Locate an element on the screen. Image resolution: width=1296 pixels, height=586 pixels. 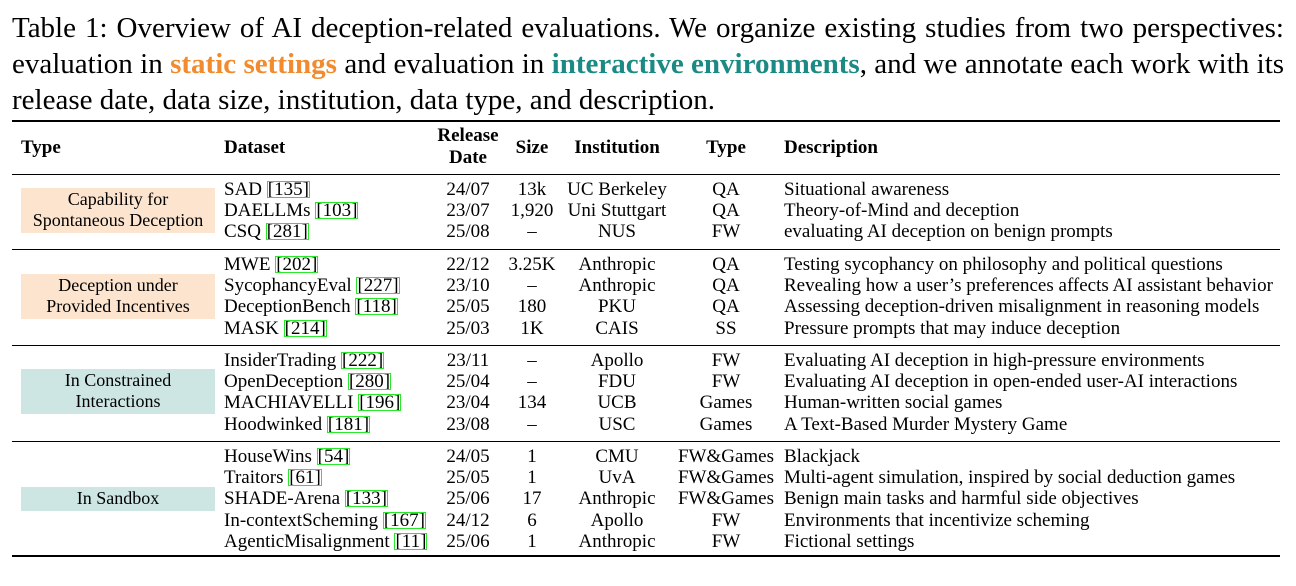
data-size: 1K is located at coordinates (532, 328).